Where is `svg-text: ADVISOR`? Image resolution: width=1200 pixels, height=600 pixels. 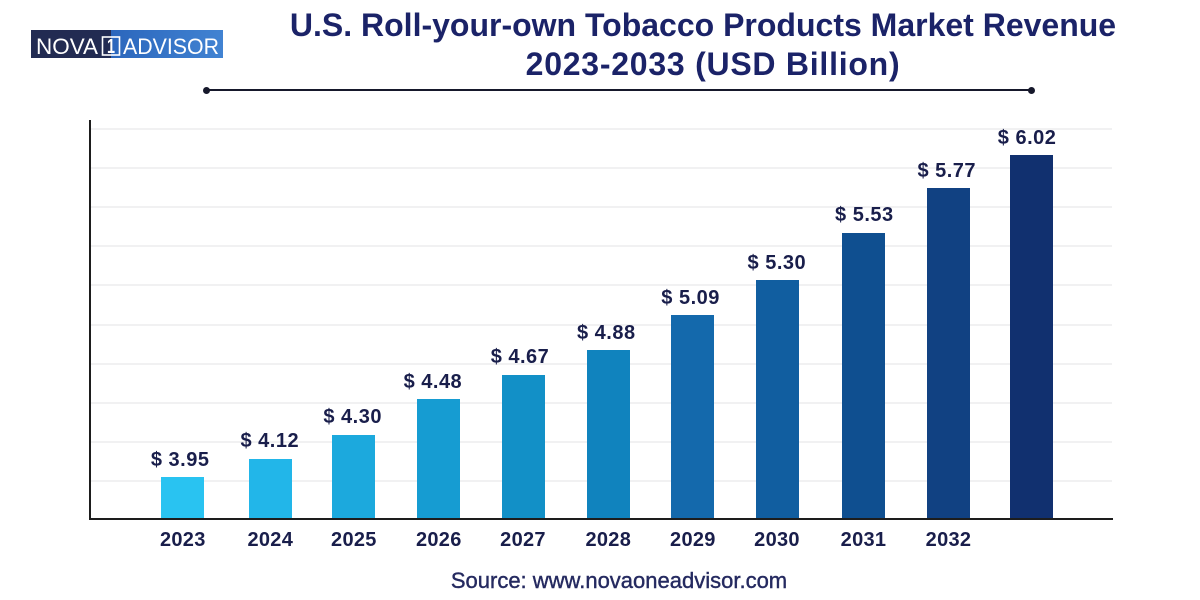
svg-text: ADVISOR is located at coordinates (171, 46).